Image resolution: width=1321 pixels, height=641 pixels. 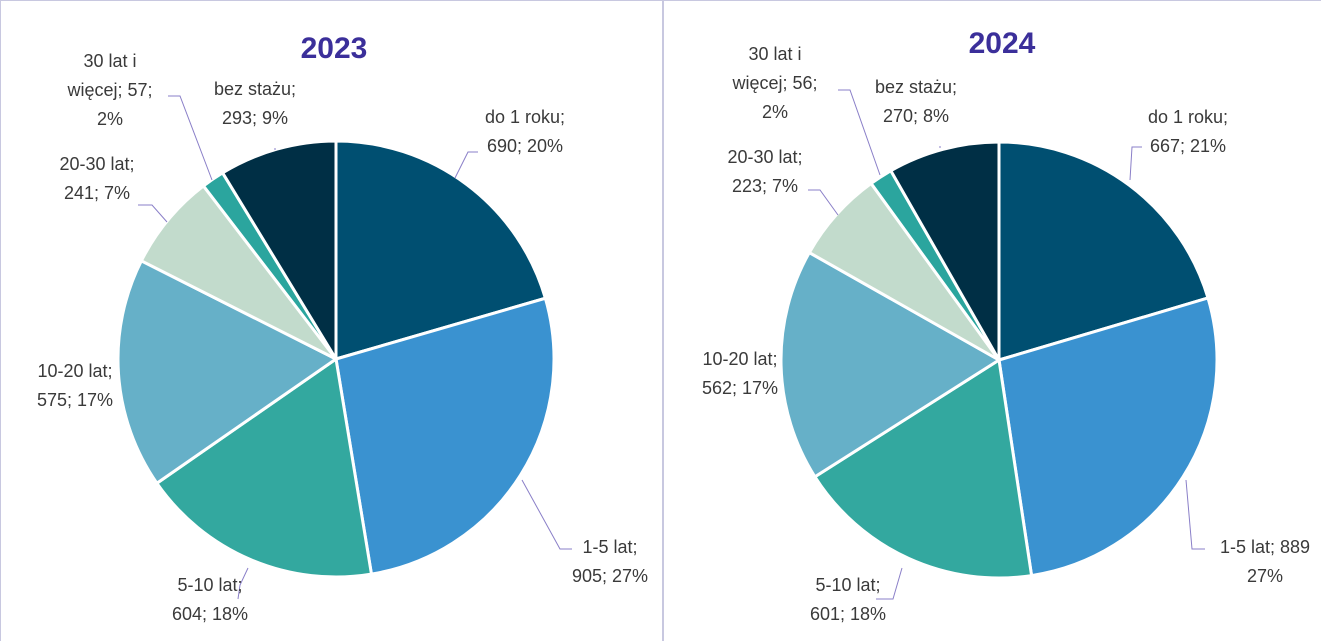 I want to click on data-label: więcej; 57;, so click(x=109, y=90).